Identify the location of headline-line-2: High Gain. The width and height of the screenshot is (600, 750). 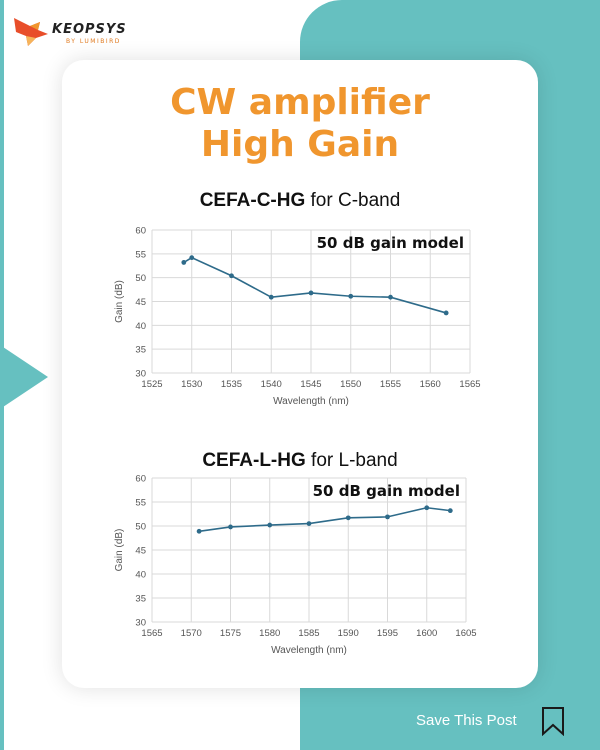
(300, 144).